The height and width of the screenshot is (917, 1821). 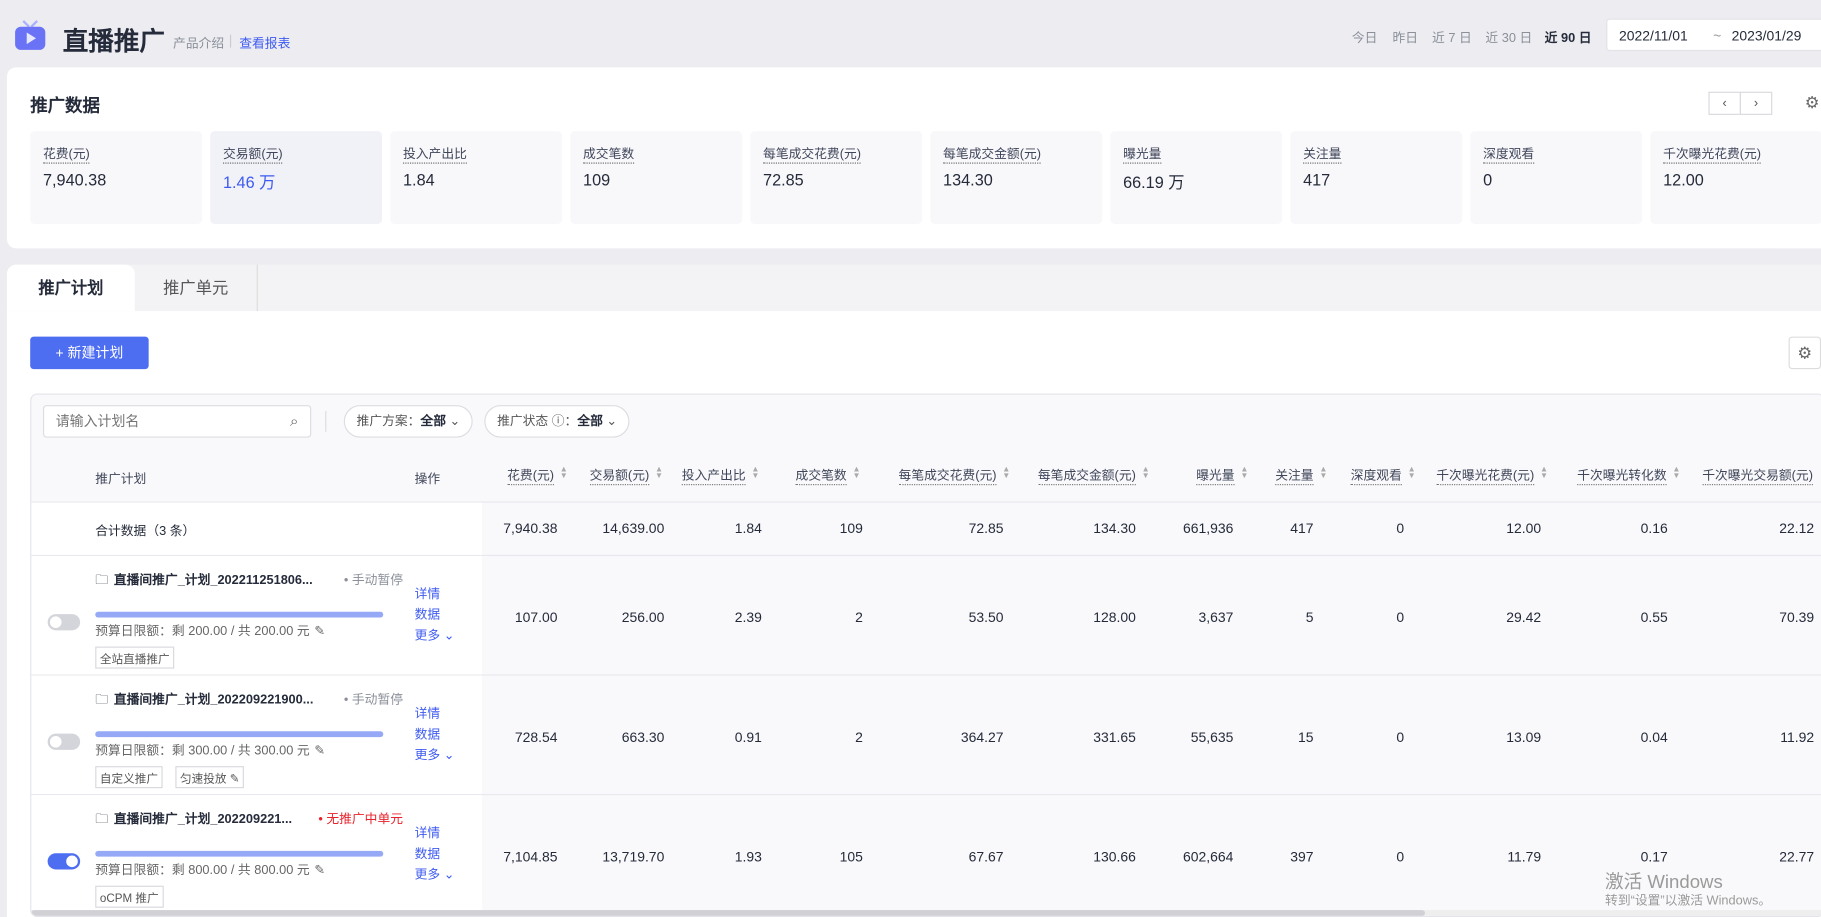 What do you see at coordinates (202, 631) in the screenshot?
I see `budget-text: 预算日限额：剩 200.00 / 共 200.00 元` at bounding box center [202, 631].